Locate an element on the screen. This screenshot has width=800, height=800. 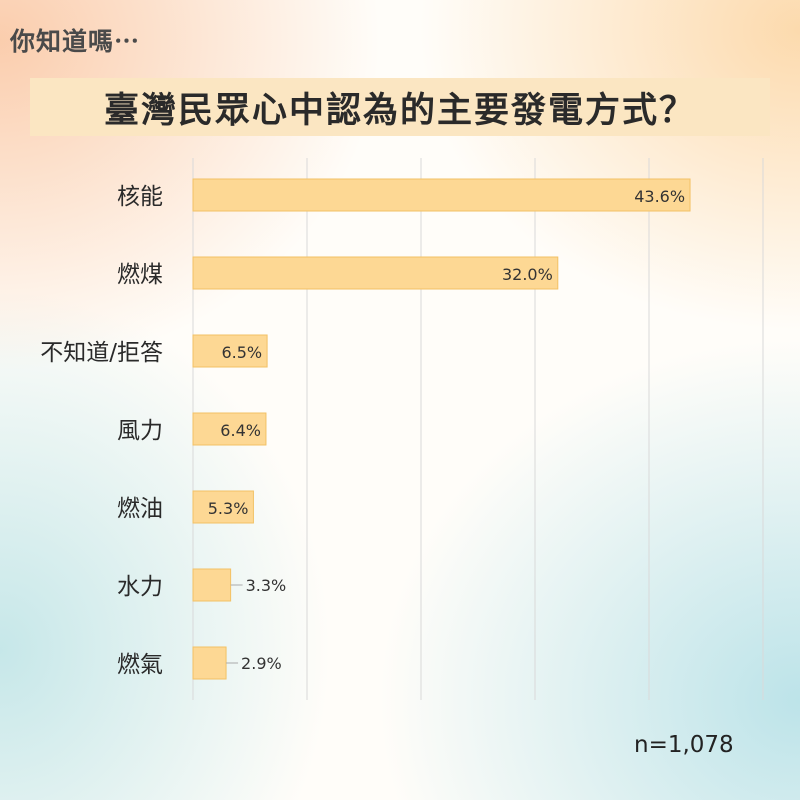
data-label: 43.6% is located at coordinates (659, 196).